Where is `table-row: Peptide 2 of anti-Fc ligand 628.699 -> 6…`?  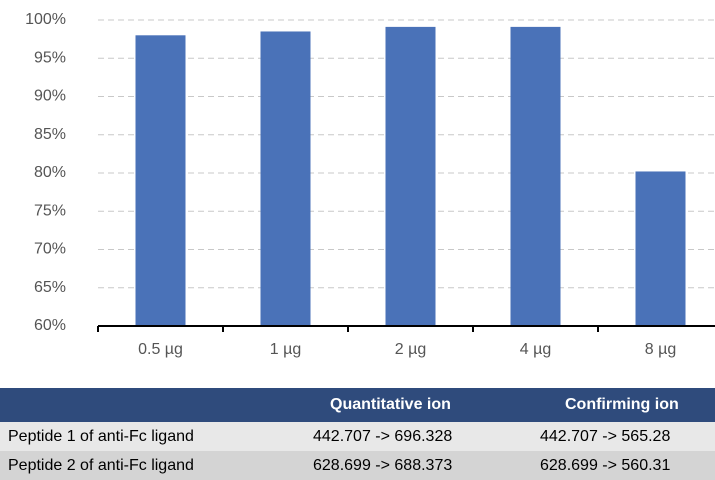 table-row: Peptide 2 of anti-Fc ligand 628.699 -> 6… is located at coordinates (357, 465).